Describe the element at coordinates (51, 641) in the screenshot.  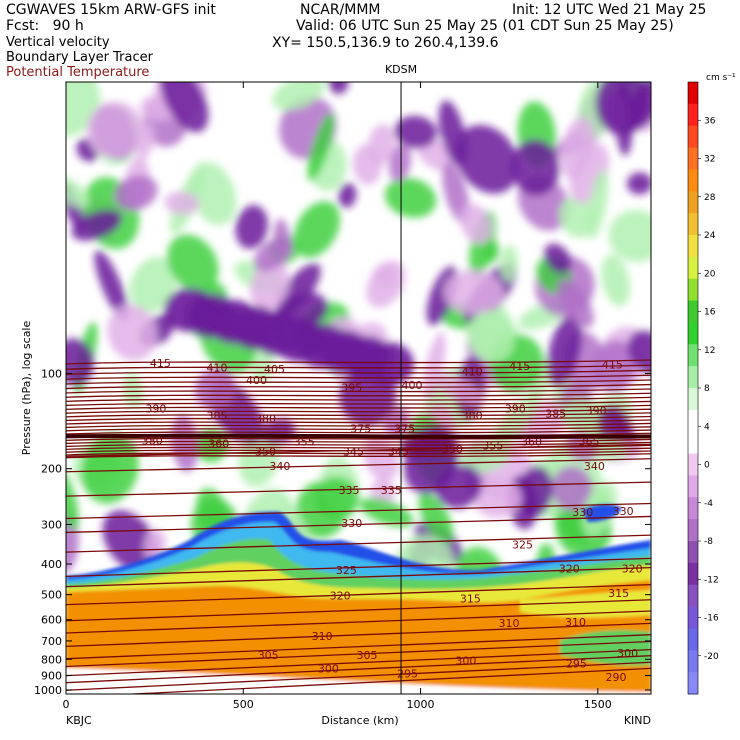
I see `y-tick-label: 700` at that location.